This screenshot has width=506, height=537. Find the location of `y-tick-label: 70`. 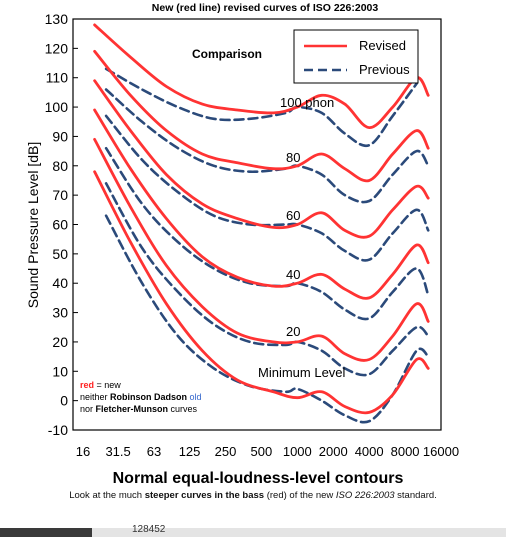

y-tick-label: 70 is located at coordinates (60, 195).